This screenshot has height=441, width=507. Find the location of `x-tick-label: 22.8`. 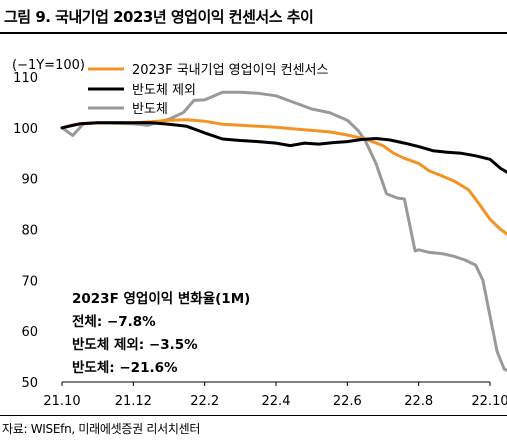

x-tick-label: 22.8 is located at coordinates (418, 401).